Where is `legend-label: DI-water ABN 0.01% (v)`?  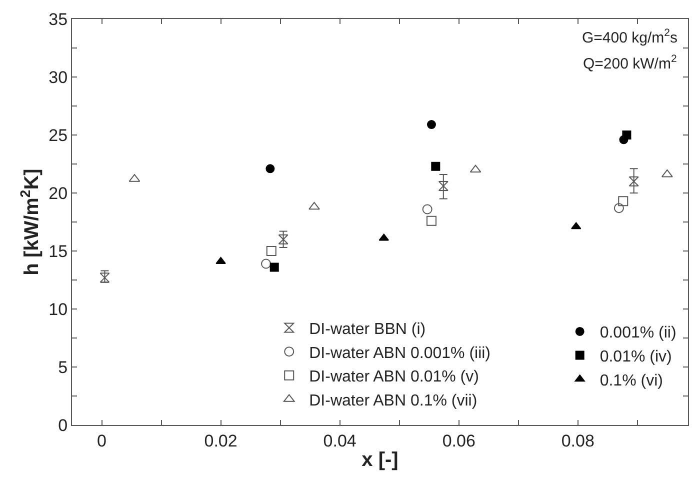 legend-label: DI-water ABN 0.01% (v) is located at coordinates (394, 377).